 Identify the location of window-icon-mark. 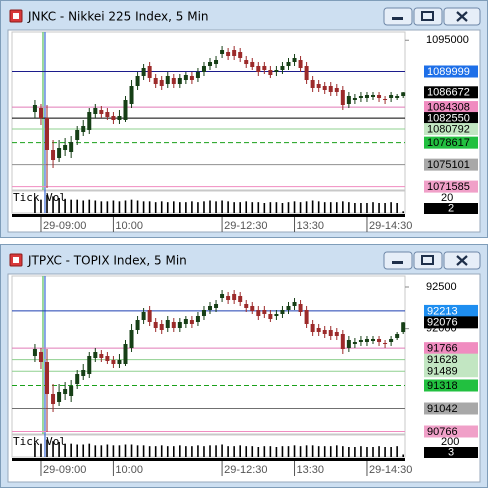
(16, 16).